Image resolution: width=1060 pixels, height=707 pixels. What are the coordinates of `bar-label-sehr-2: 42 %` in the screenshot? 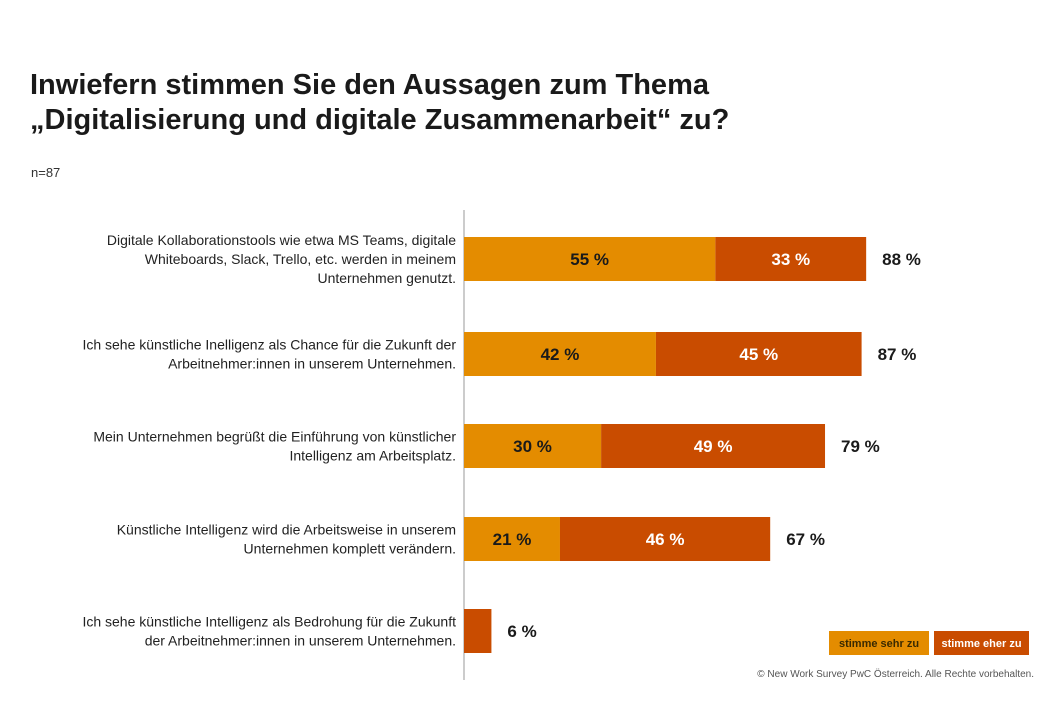 It's located at (560, 354).